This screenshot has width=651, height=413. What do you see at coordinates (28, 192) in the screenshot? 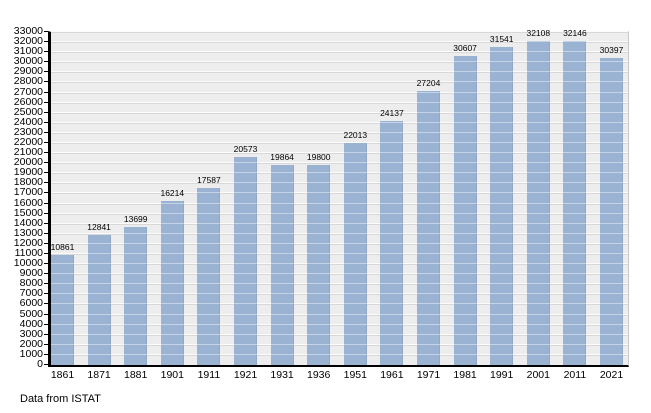
I see `y-axis-label: 17000` at bounding box center [28, 192].